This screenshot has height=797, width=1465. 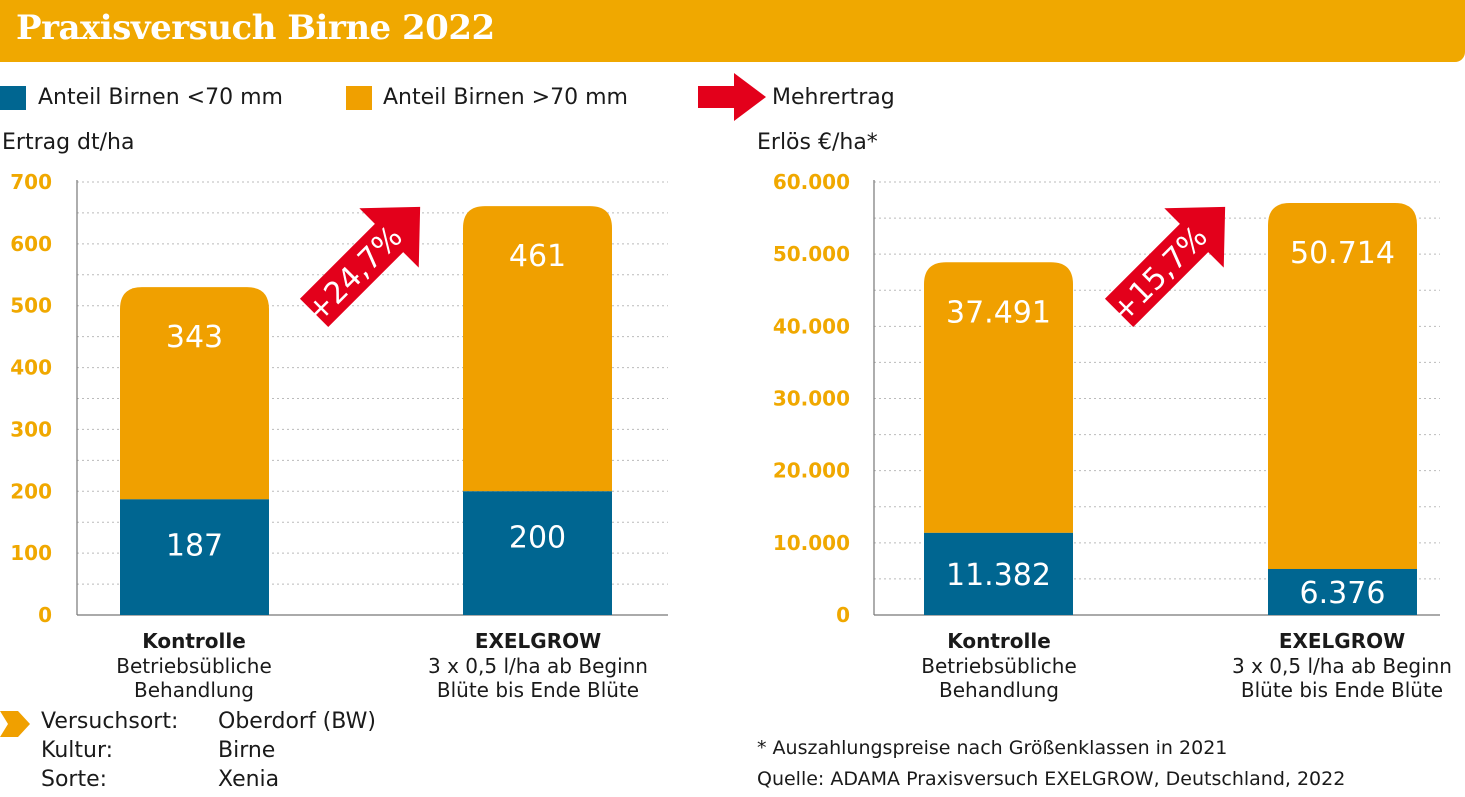 I want to click on bar-value-label: 11.382, so click(x=998, y=575).